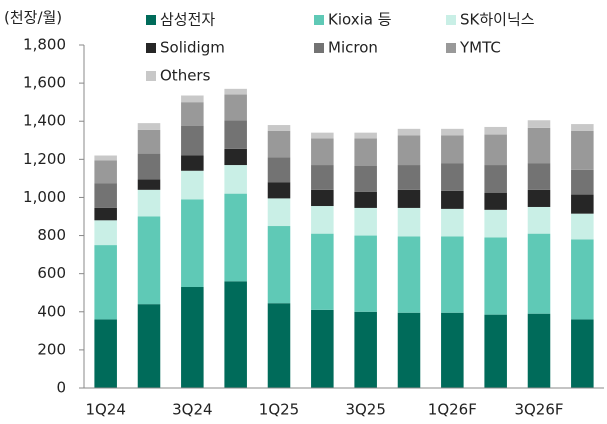  I want to click on x-tick-label: 3Q24, so click(192, 410).